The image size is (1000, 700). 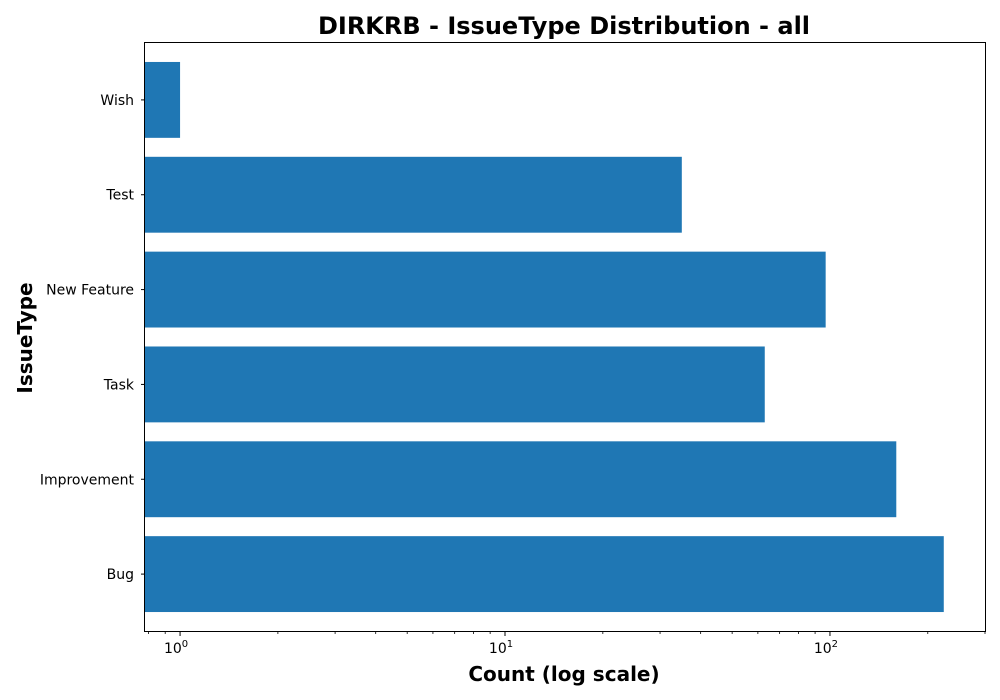 I want to click on bar-test, so click(x=413, y=194).